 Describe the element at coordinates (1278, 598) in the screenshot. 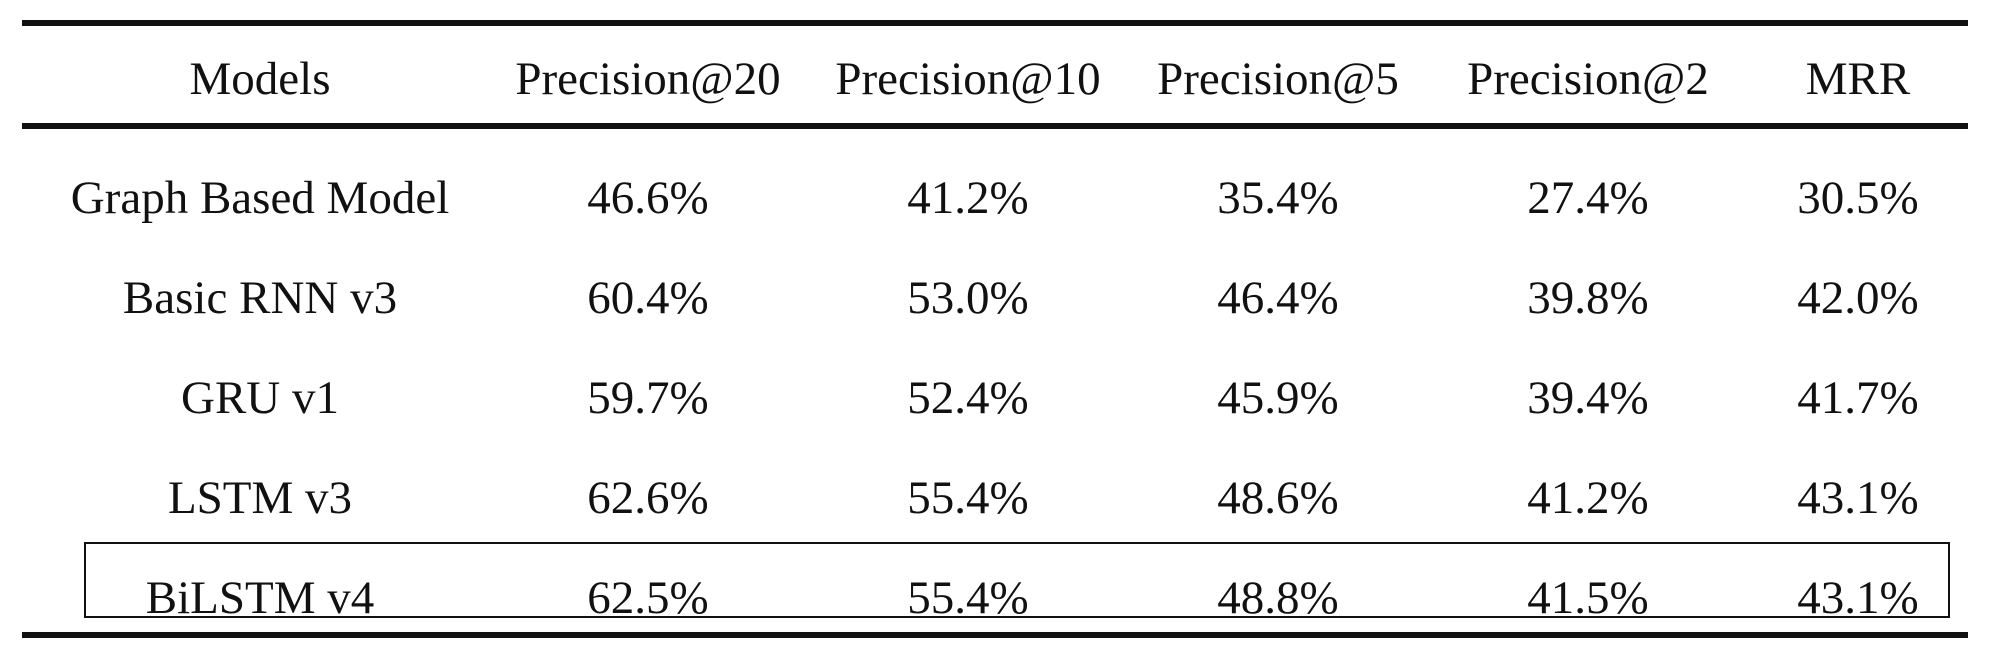

I see `precision-5-value: 48.8%` at that location.